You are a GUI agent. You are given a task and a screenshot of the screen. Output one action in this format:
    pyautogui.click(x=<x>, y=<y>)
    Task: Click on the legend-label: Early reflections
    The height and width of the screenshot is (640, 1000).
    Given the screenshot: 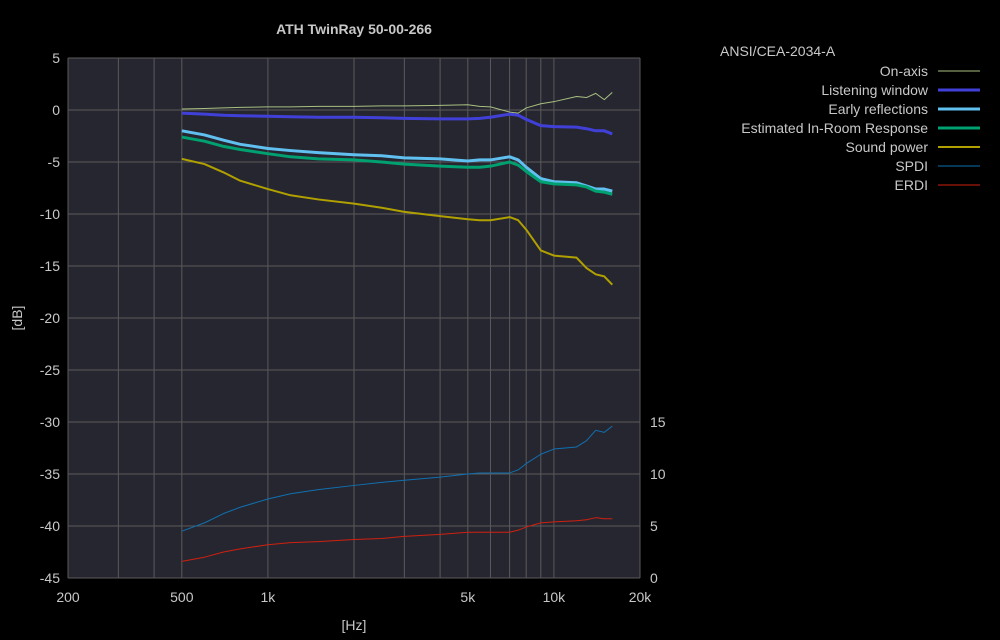 What is the action you would take?
    pyautogui.click(x=878, y=109)
    